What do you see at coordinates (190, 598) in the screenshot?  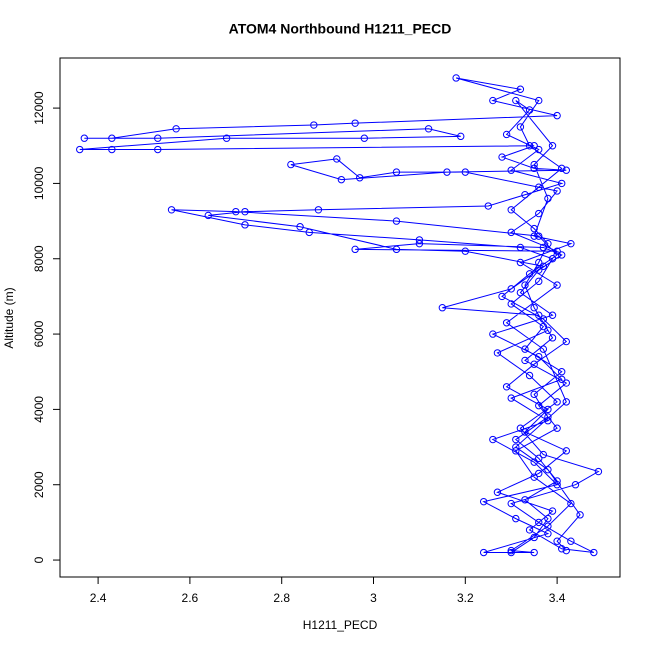 I see `x-tick-label: 2.6` at bounding box center [190, 598].